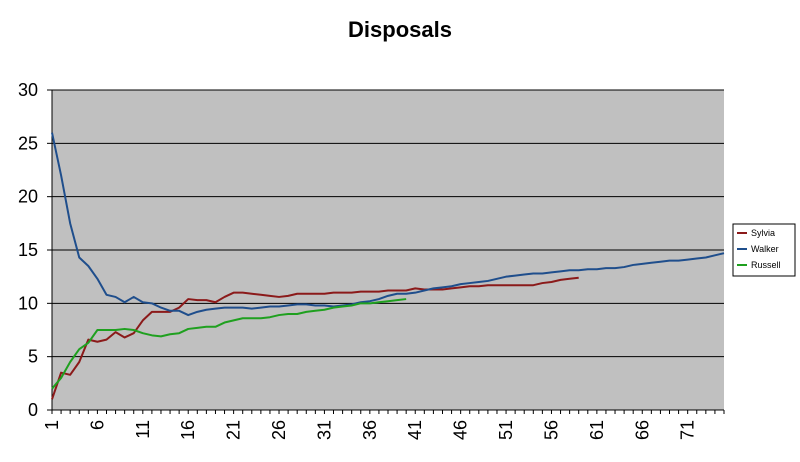  What do you see at coordinates (506, 430) in the screenshot?
I see `x-tick-label: 51` at bounding box center [506, 430].